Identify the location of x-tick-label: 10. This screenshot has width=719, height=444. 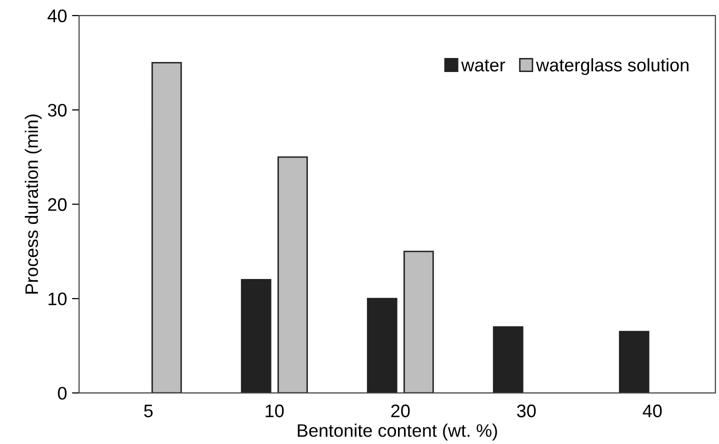
(275, 411).